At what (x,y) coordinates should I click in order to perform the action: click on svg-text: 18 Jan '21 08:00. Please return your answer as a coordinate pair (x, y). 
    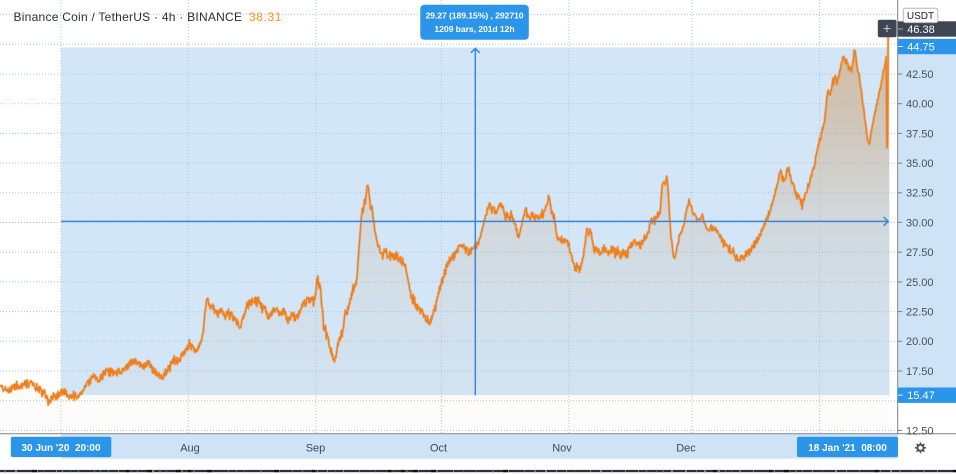
    Looking at the image, I should click on (847, 448).